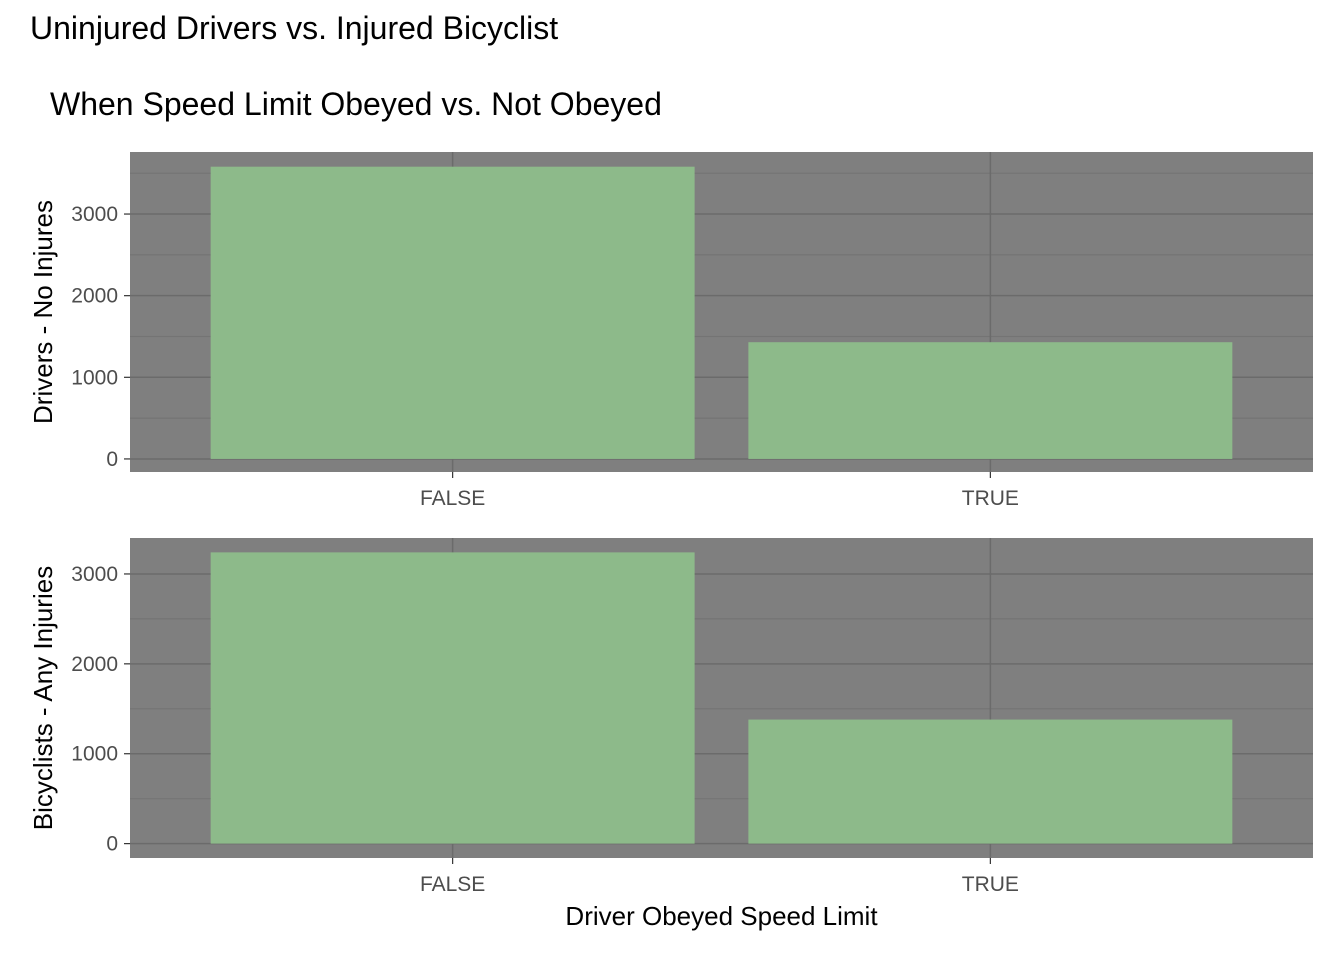 This screenshot has width=1344, height=960. What do you see at coordinates (356, 104) in the screenshot?
I see `chart-subtitle: When Speed Limit Obeyed vs. Not Obeyed` at bounding box center [356, 104].